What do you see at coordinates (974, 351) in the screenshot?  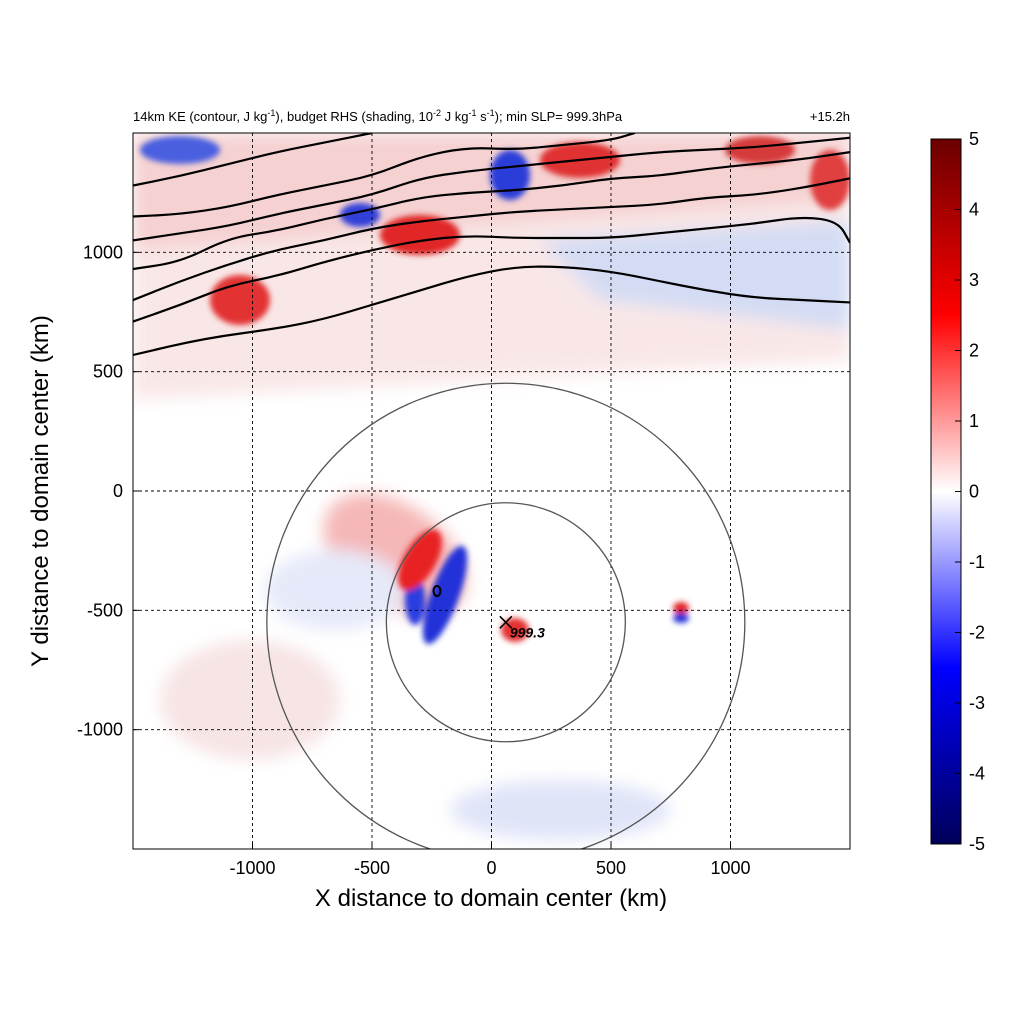 I see `colorbar-tick-label: 2` at bounding box center [974, 351].